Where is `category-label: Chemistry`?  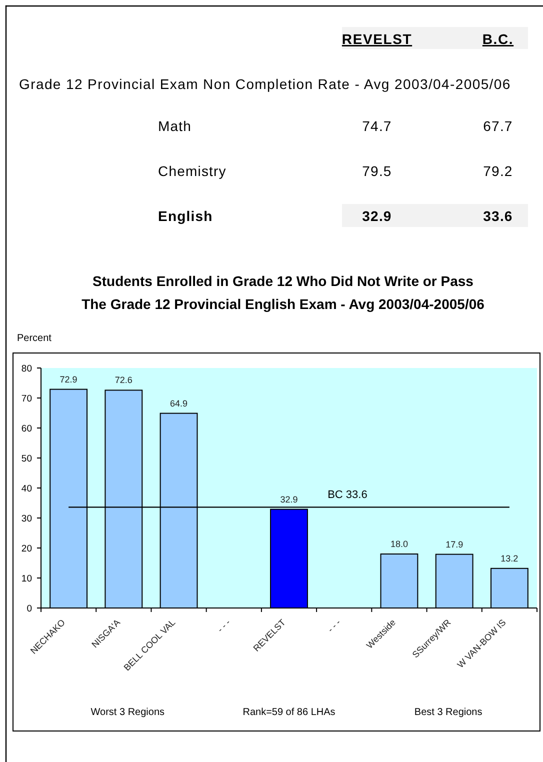
category-label: Chemistry is located at coordinates (192, 171).